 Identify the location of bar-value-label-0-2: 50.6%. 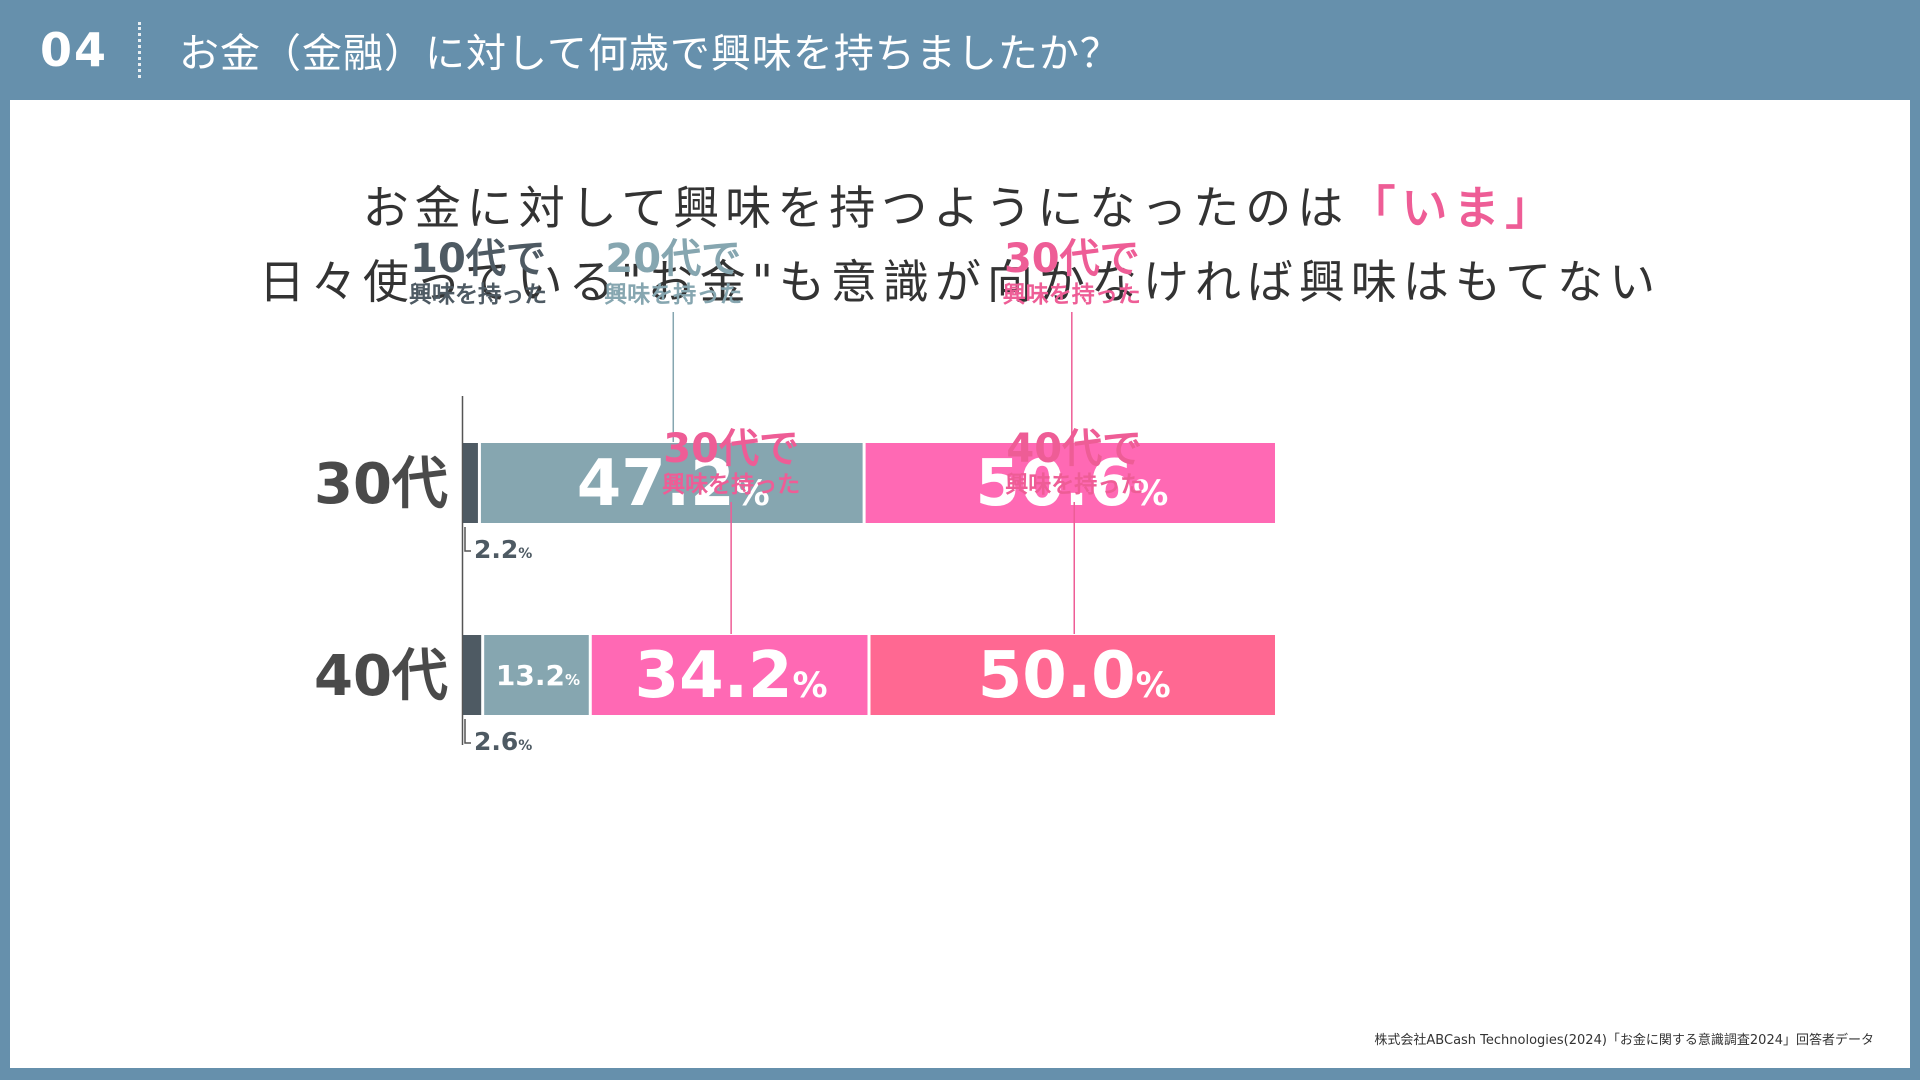
(1071, 484).